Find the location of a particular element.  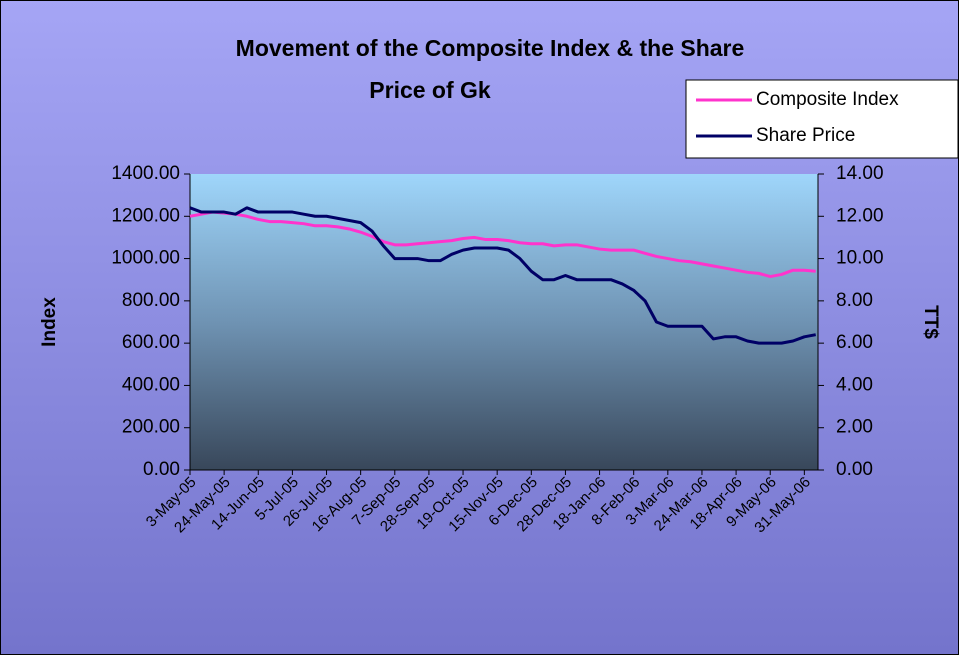

y-tick-label: 1200.00 is located at coordinates (145, 215).